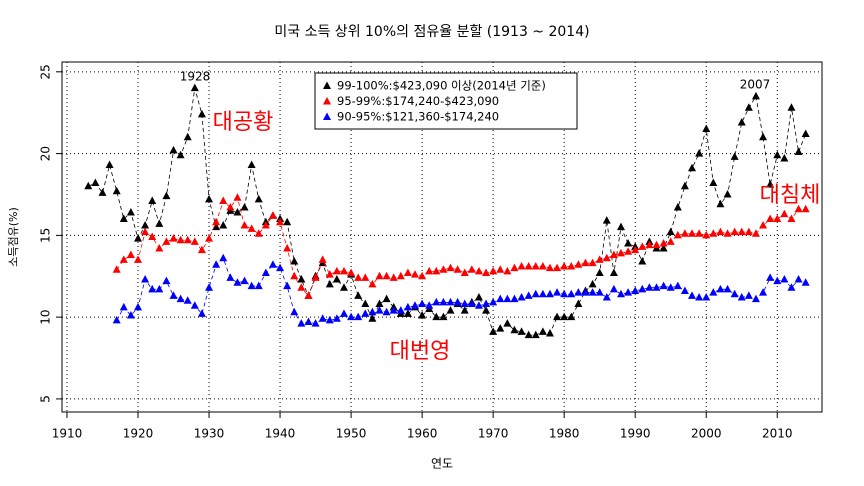 The image size is (864, 486). Describe the element at coordinates (418, 101) in the screenshot. I see `legend-label: 95-99%:$174,240-$423,090` at that location.